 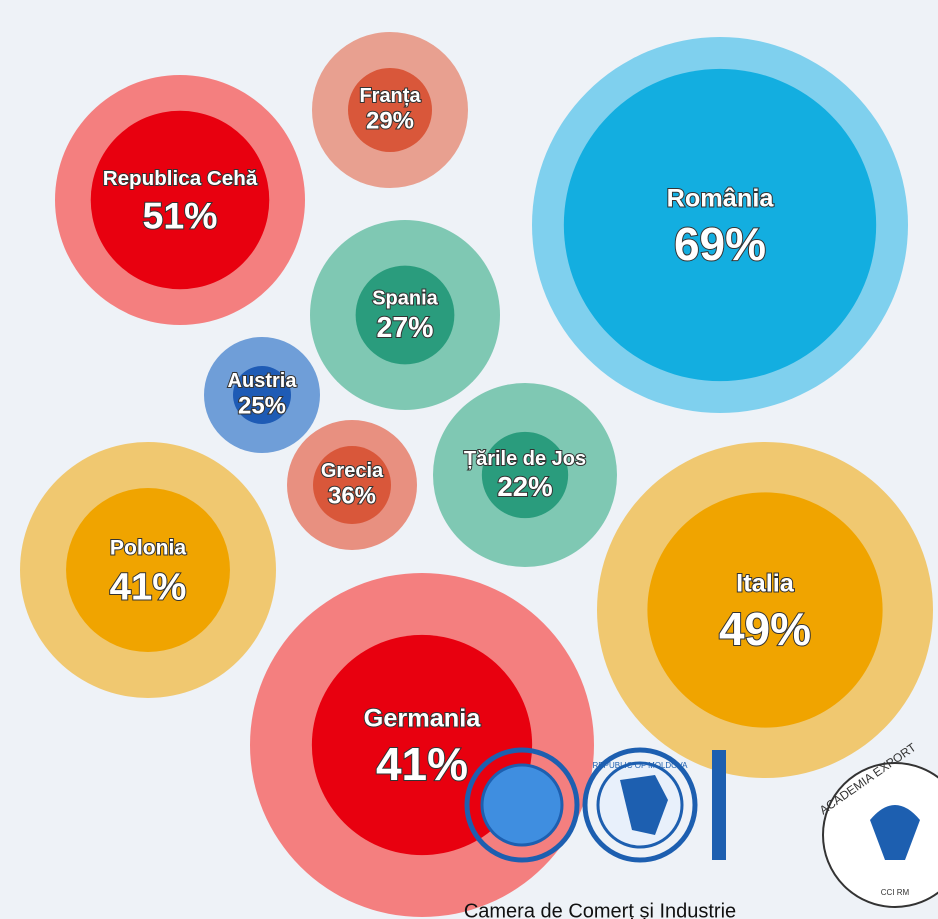 What do you see at coordinates (180, 178) in the screenshot?
I see `bubble-name: Republica Cehă` at bounding box center [180, 178].